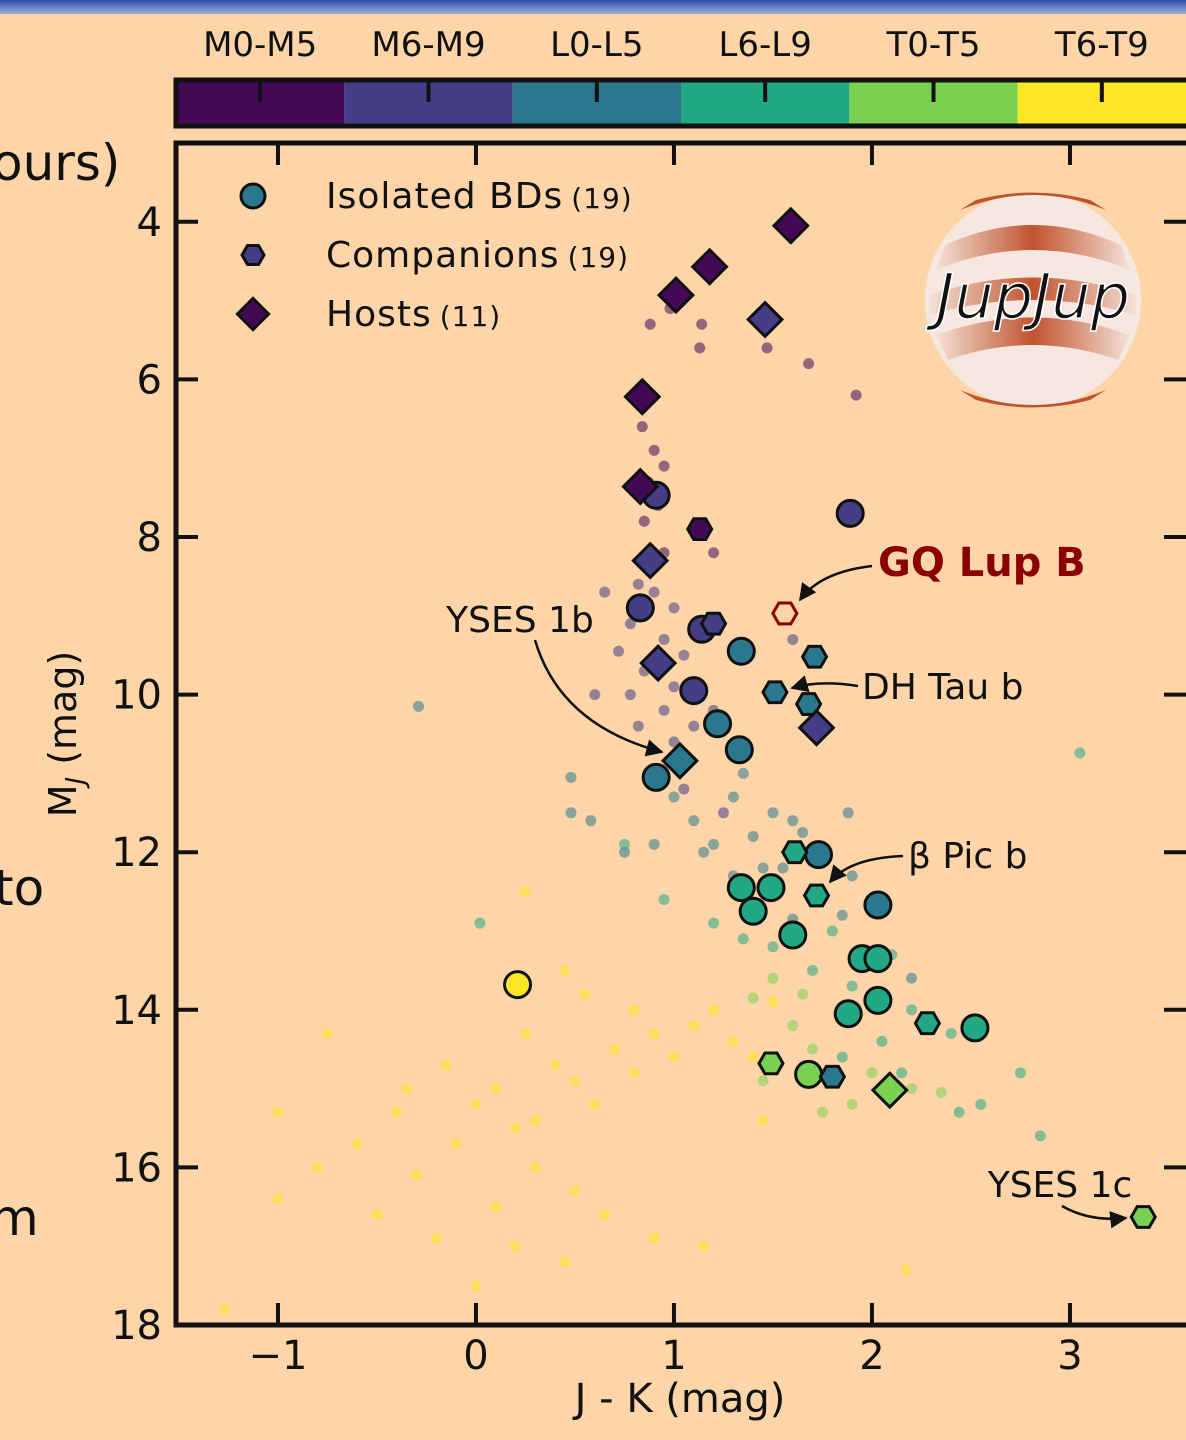 The image size is (1186, 1440). Describe the element at coordinates (136, 853) in the screenshot. I see `y-tick-label: 12` at that location.